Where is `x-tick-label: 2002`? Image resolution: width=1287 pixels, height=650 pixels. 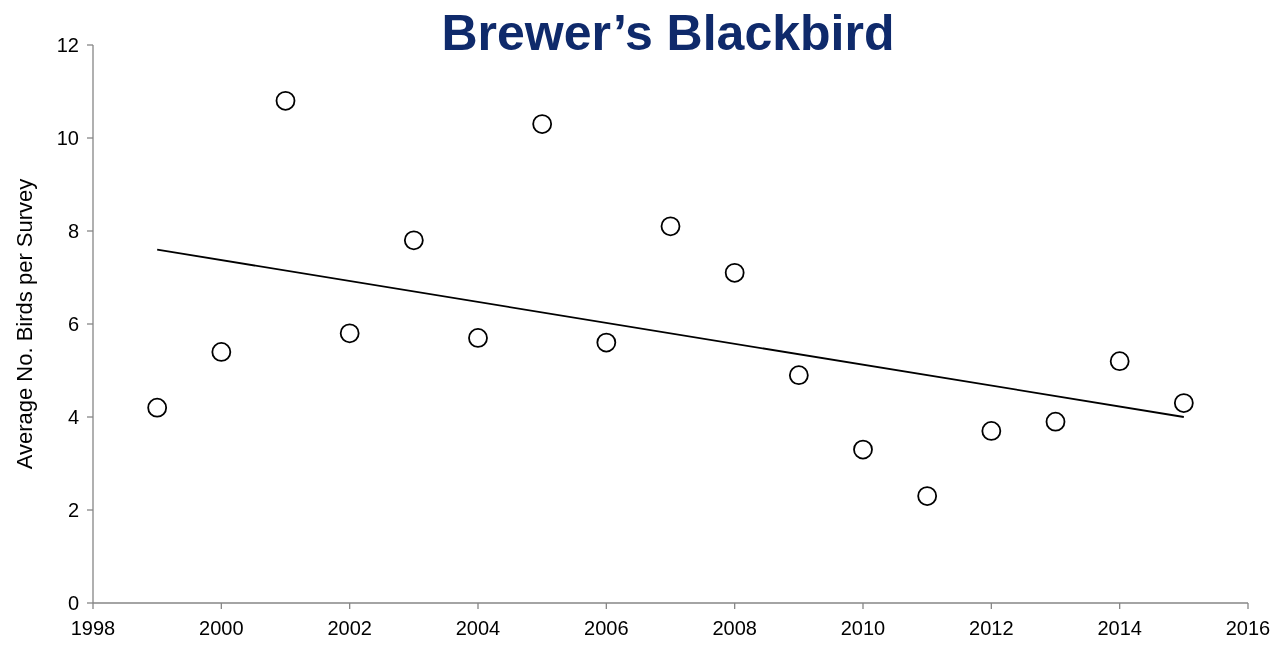
x-tick-label: 2002 is located at coordinates (349, 628).